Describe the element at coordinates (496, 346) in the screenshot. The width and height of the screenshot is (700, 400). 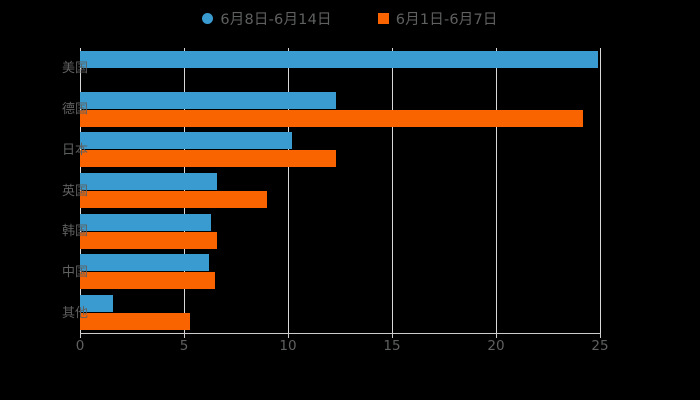
I see `x-tick-label: 20` at that location.